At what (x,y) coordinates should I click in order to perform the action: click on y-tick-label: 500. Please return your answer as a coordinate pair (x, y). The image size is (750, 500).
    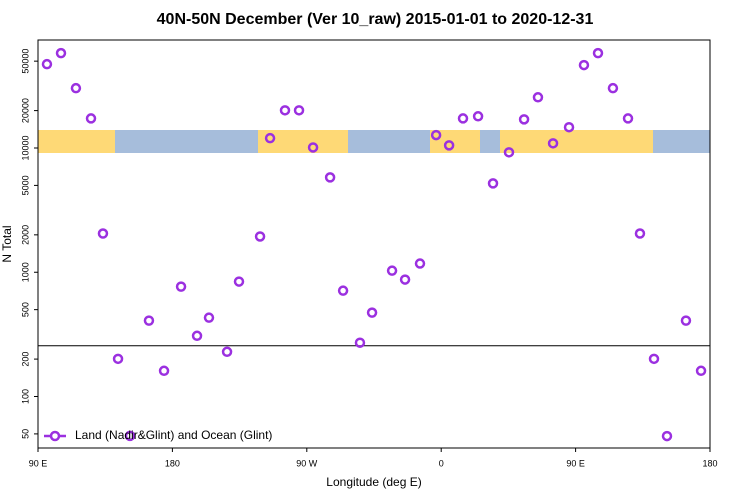
    Looking at the image, I should click on (25, 309).